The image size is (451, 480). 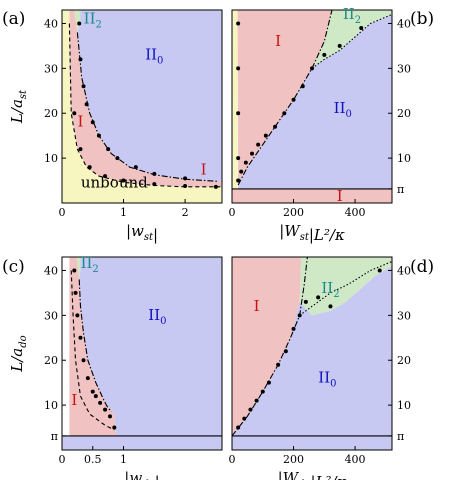 What do you see at coordinates (312, 442) in the screenshot?
I see `region-fill` at bounding box center [312, 442].